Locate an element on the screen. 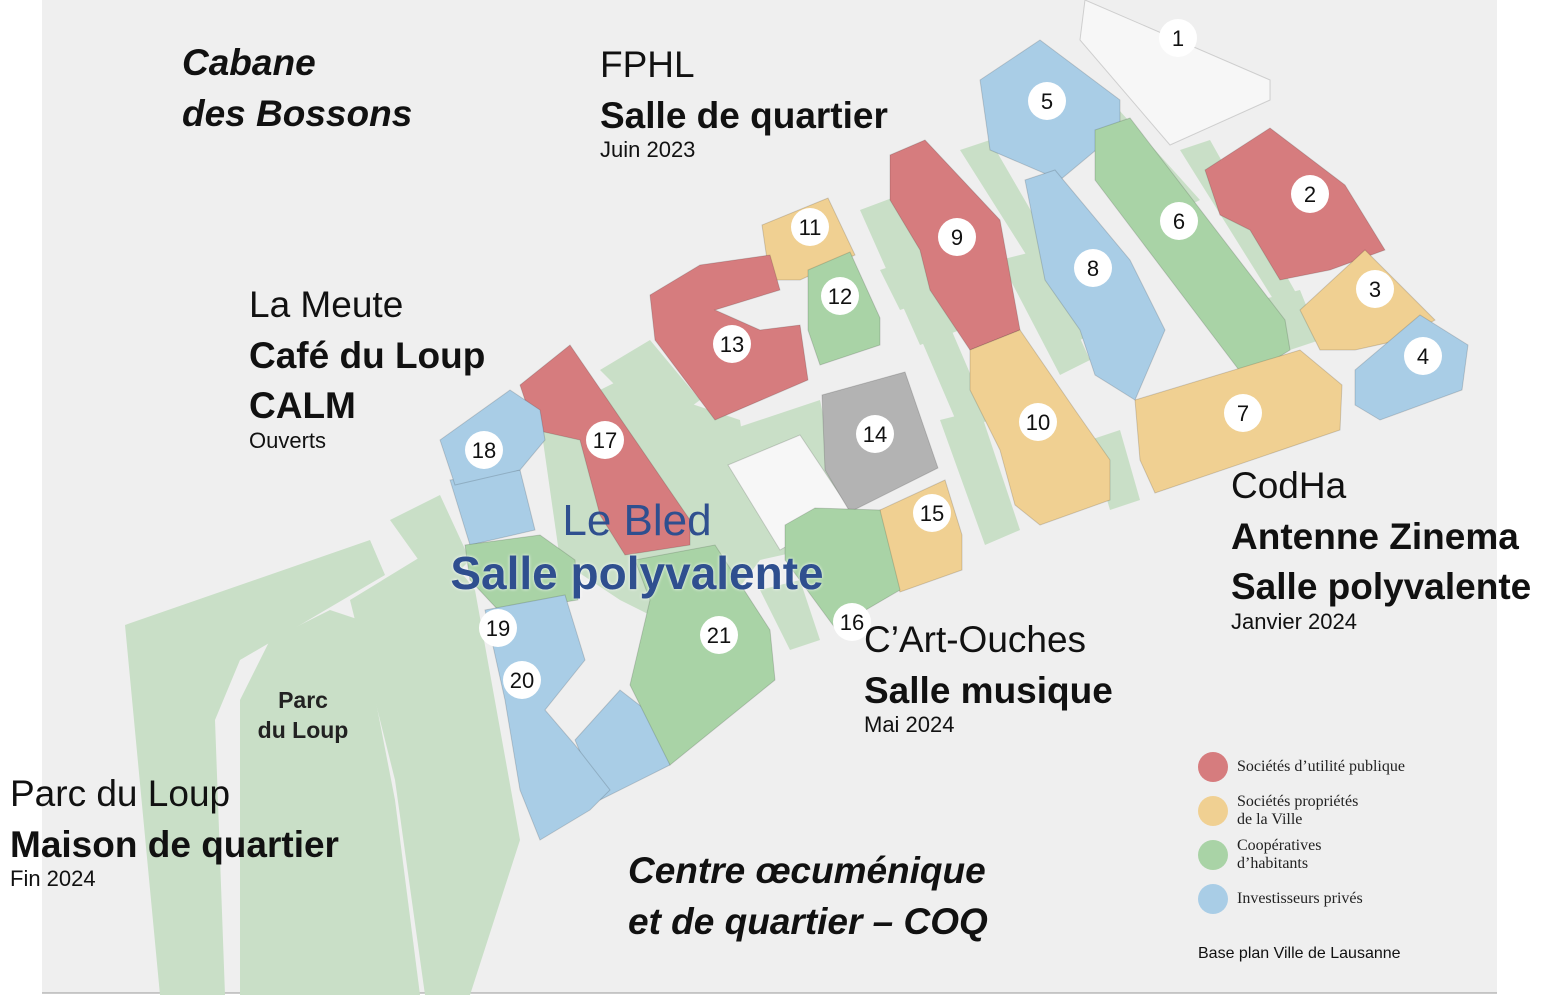 The width and height of the screenshot is (1565, 1000). parc-date: Fin 2024 is located at coordinates (53, 879).